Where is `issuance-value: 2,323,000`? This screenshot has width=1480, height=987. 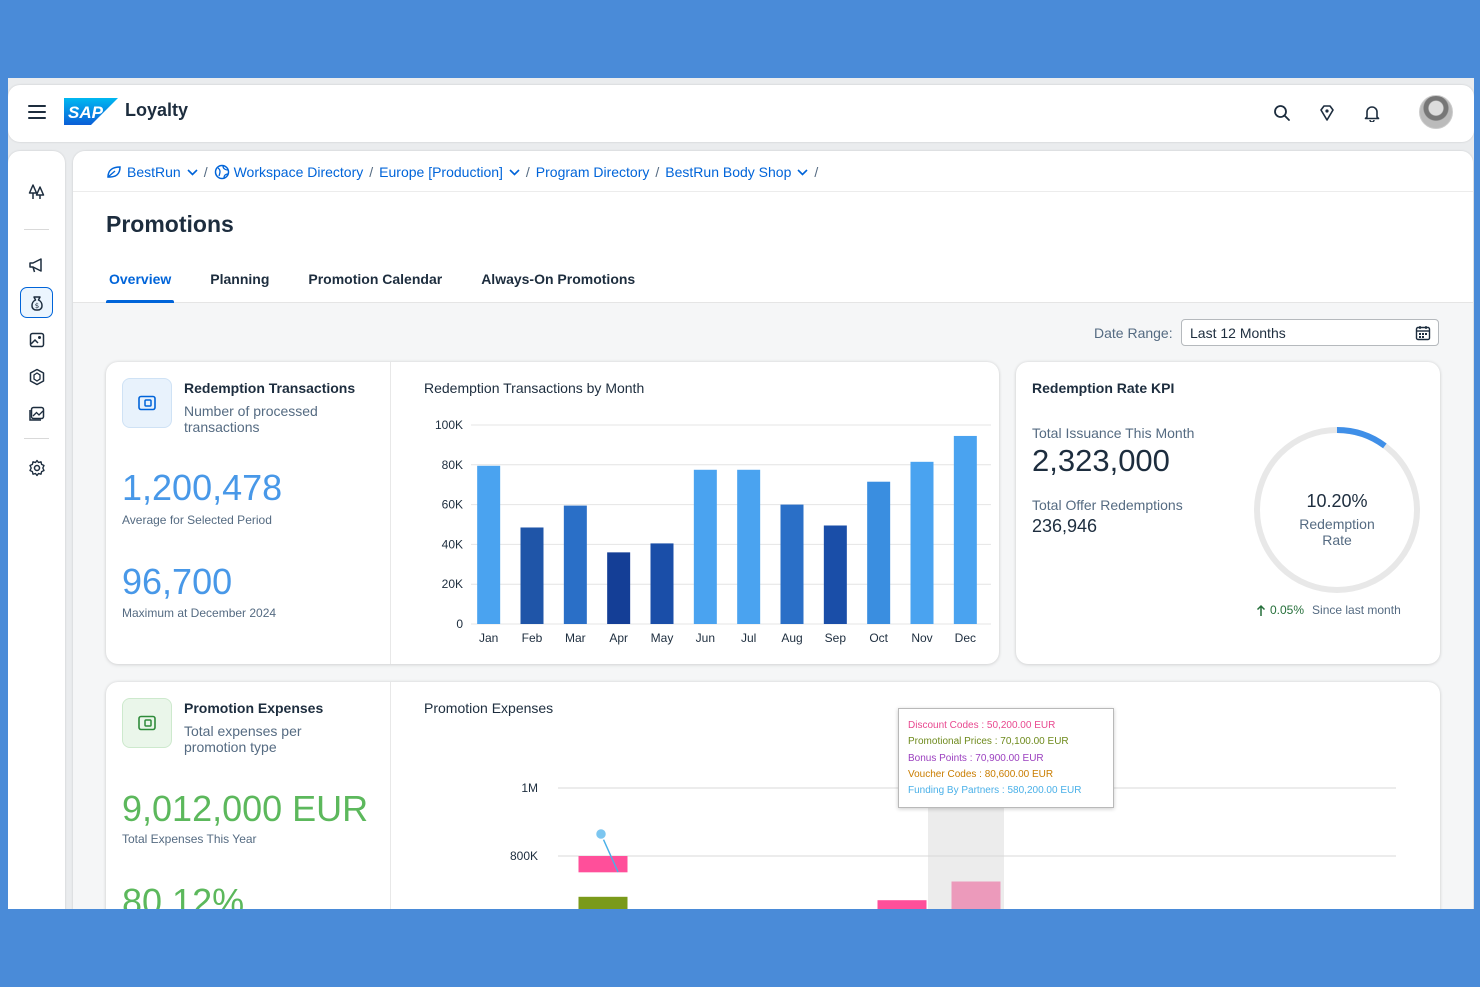
issuance-value: 2,323,000 is located at coordinates (1101, 460).